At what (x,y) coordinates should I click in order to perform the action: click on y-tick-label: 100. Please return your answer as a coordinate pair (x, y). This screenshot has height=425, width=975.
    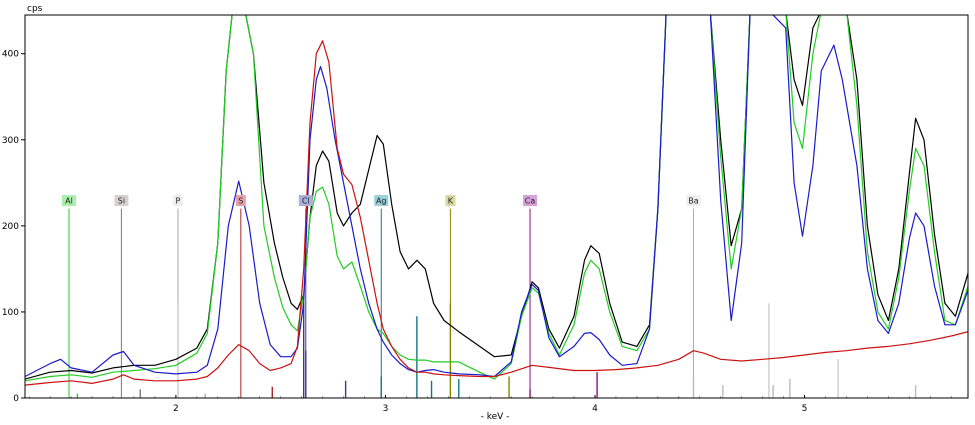
    Looking at the image, I should click on (10, 313).